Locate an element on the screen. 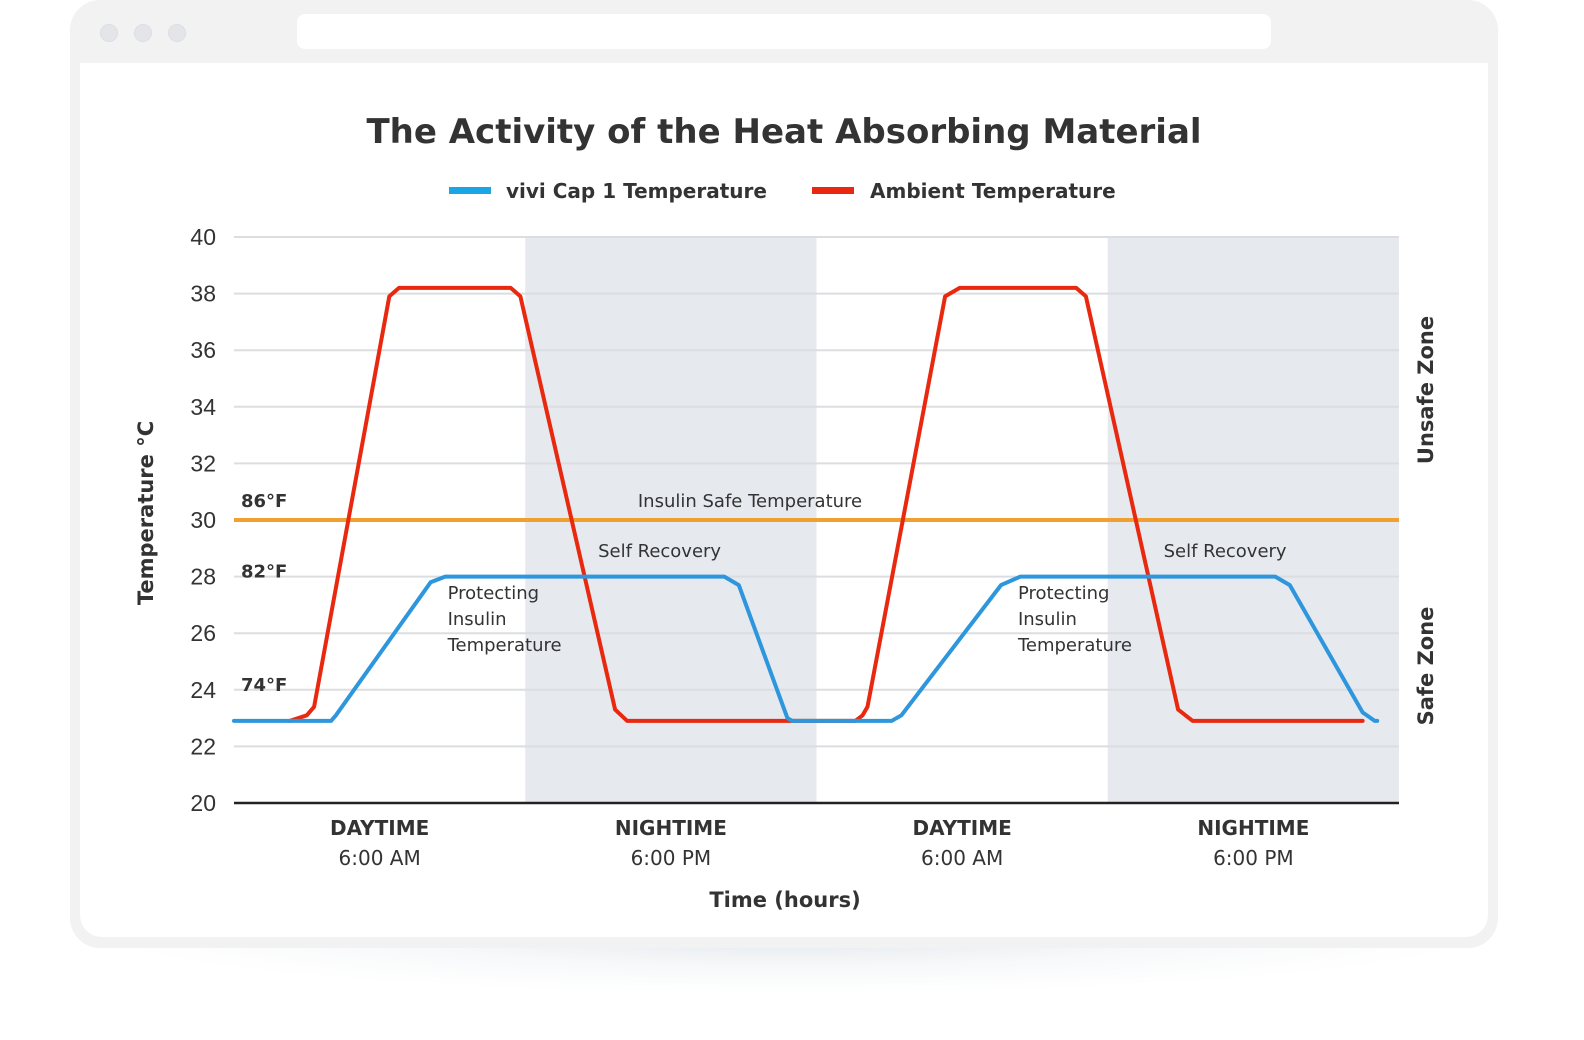 The height and width of the screenshot is (1040, 1584). insulin-safe-label: Insulin Safe Temperature is located at coordinates (750, 501).